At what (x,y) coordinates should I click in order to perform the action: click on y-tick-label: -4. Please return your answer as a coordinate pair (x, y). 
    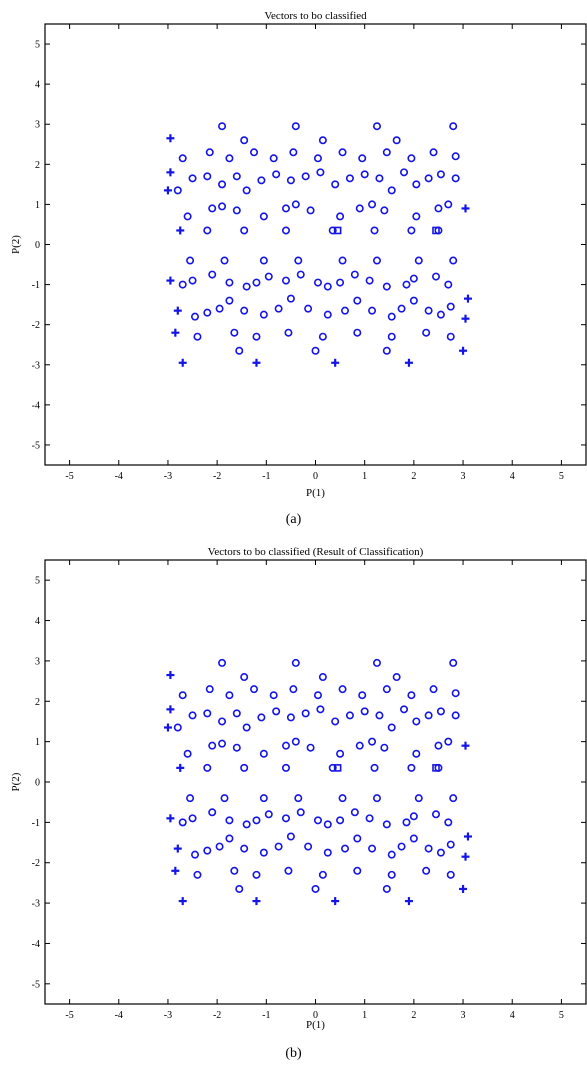
    Looking at the image, I should click on (36, 944).